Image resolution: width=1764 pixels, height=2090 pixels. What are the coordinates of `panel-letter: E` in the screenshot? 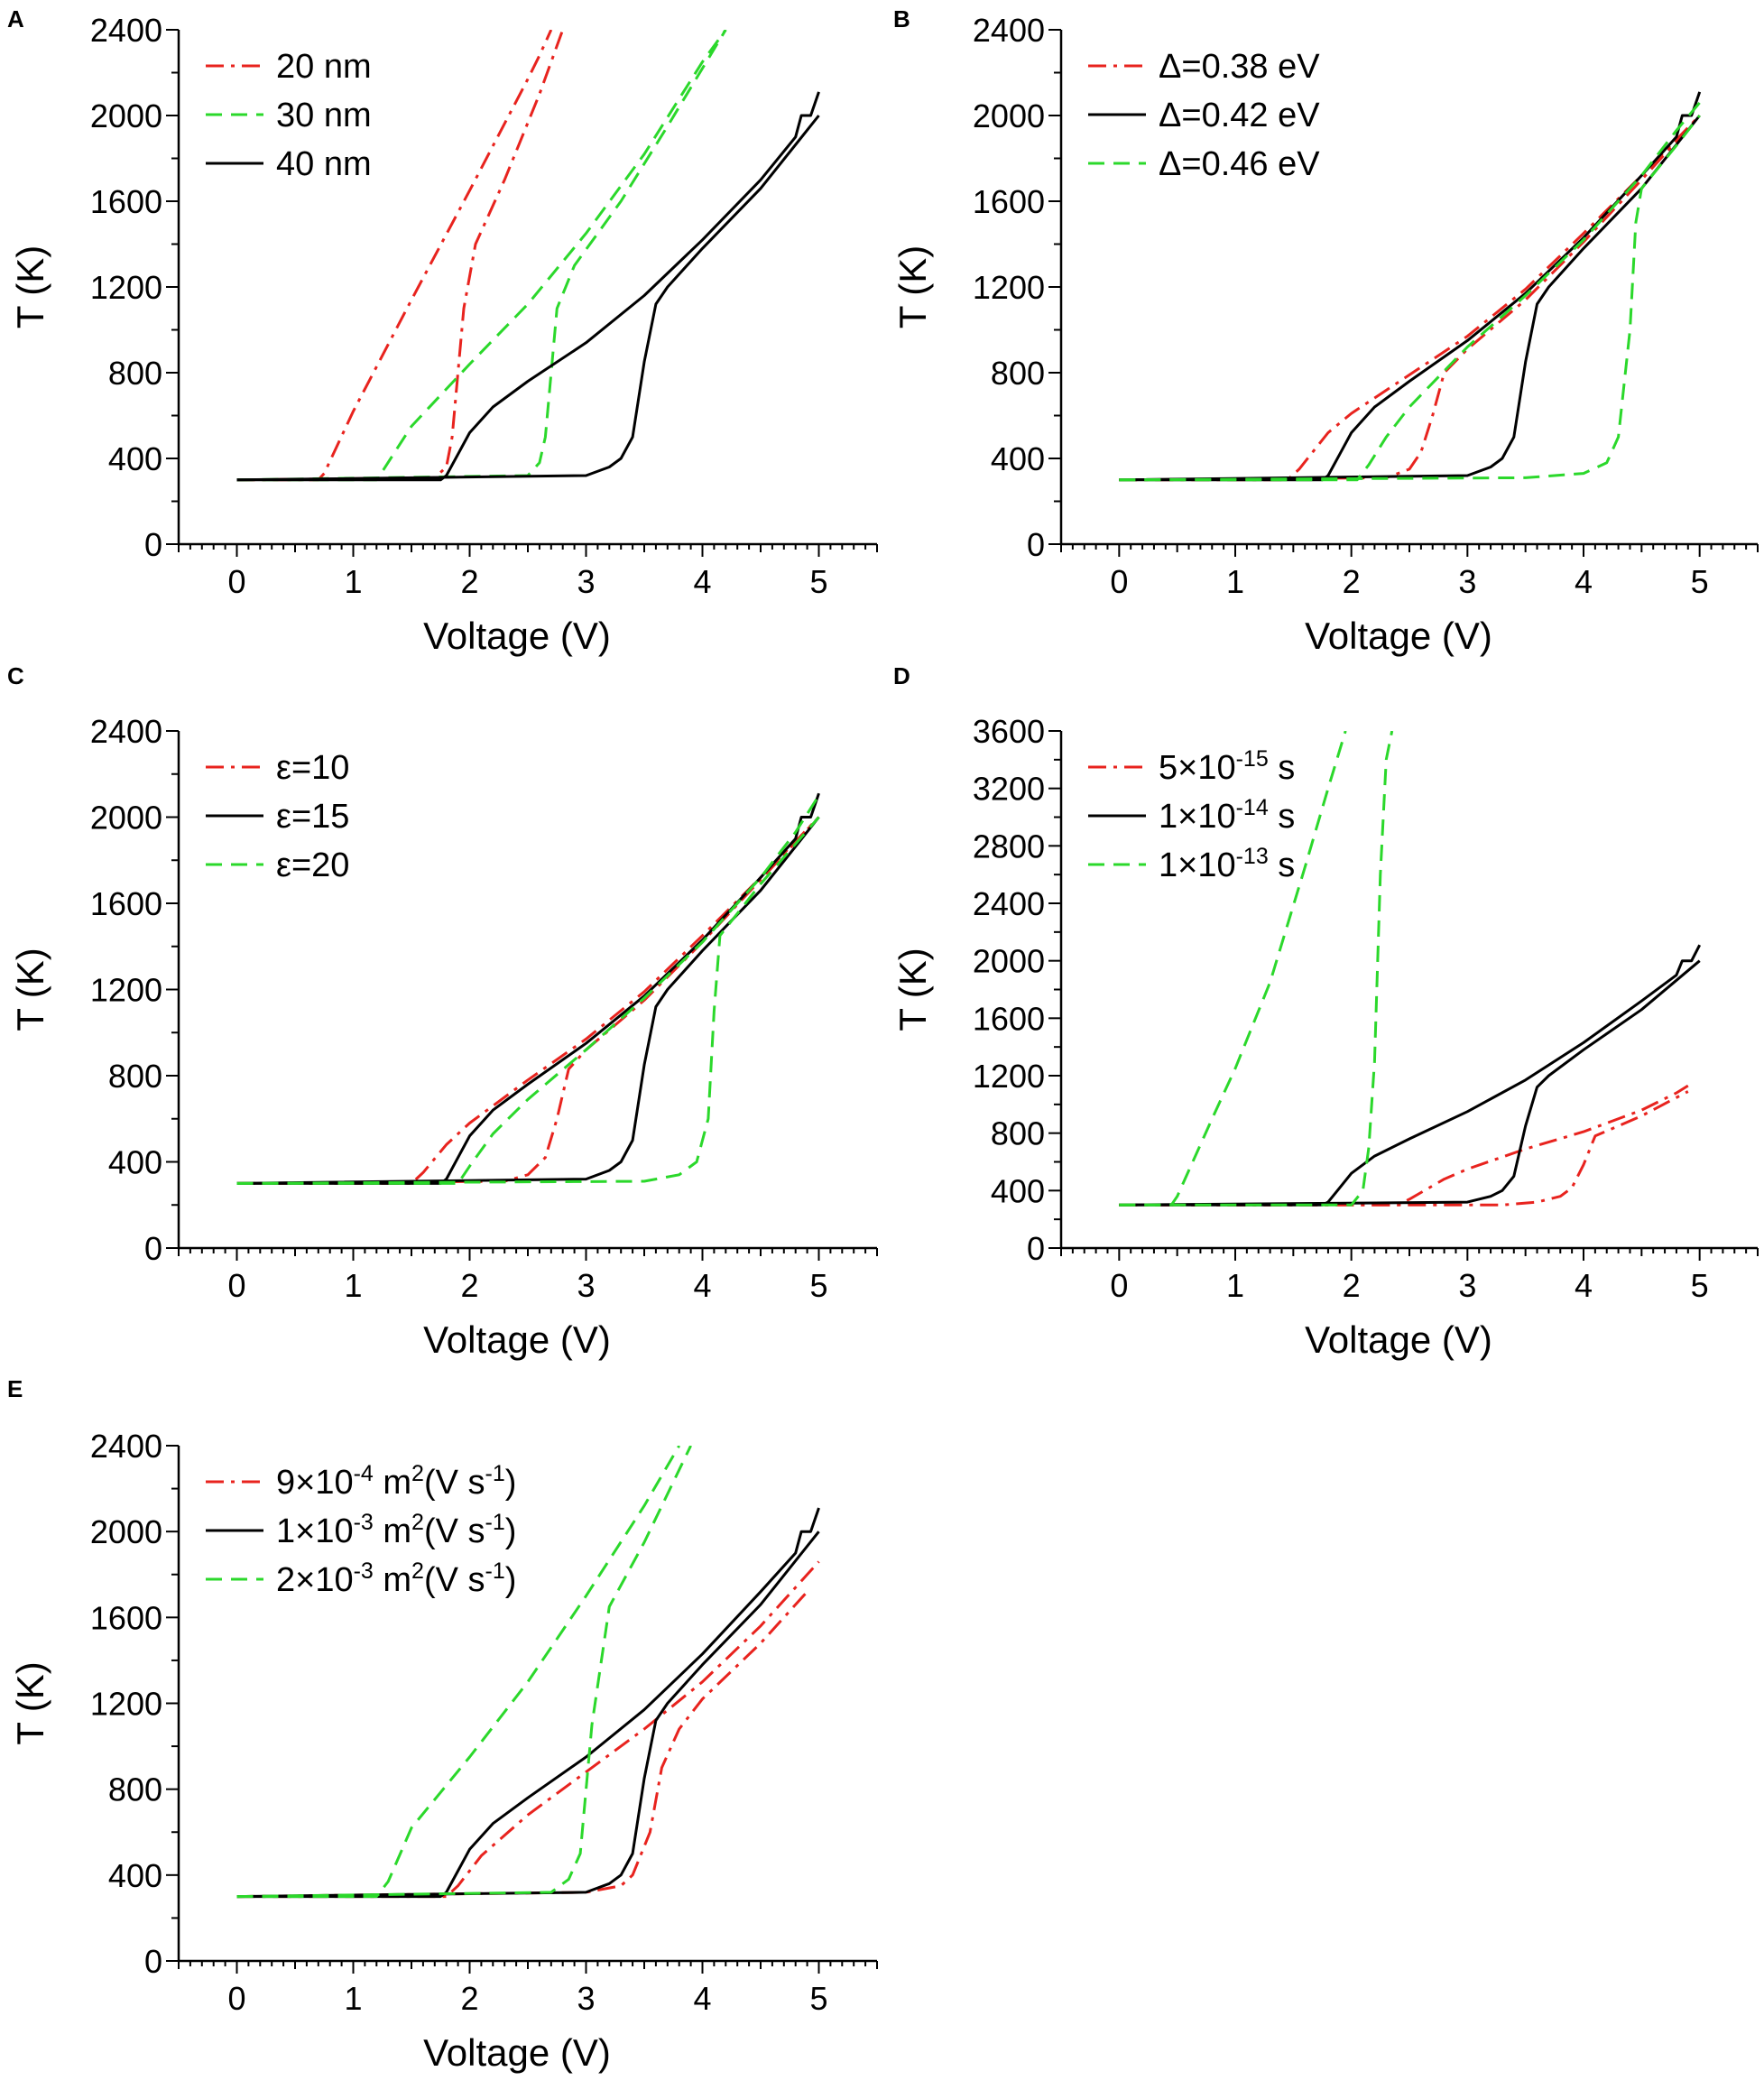 It's located at (15, 1388).